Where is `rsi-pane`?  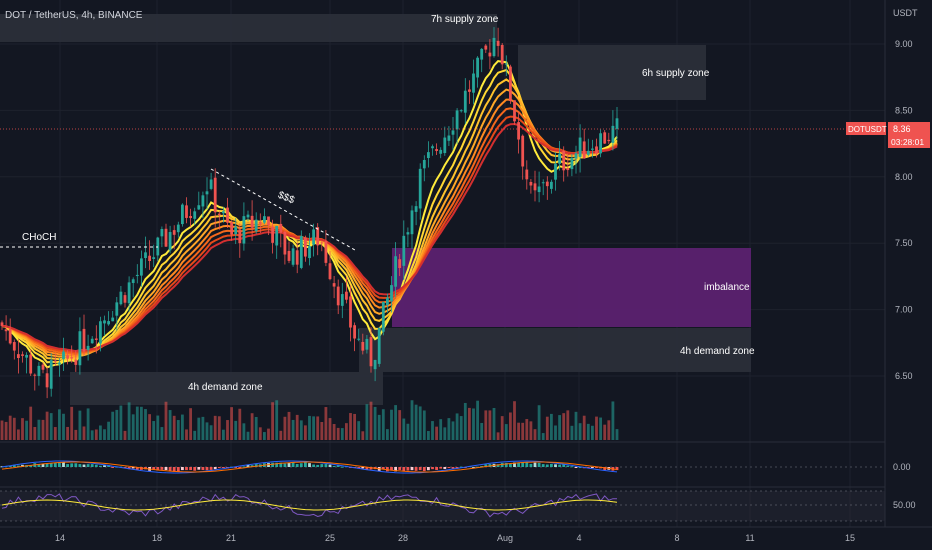 rsi-pane is located at coordinates (442, 506).